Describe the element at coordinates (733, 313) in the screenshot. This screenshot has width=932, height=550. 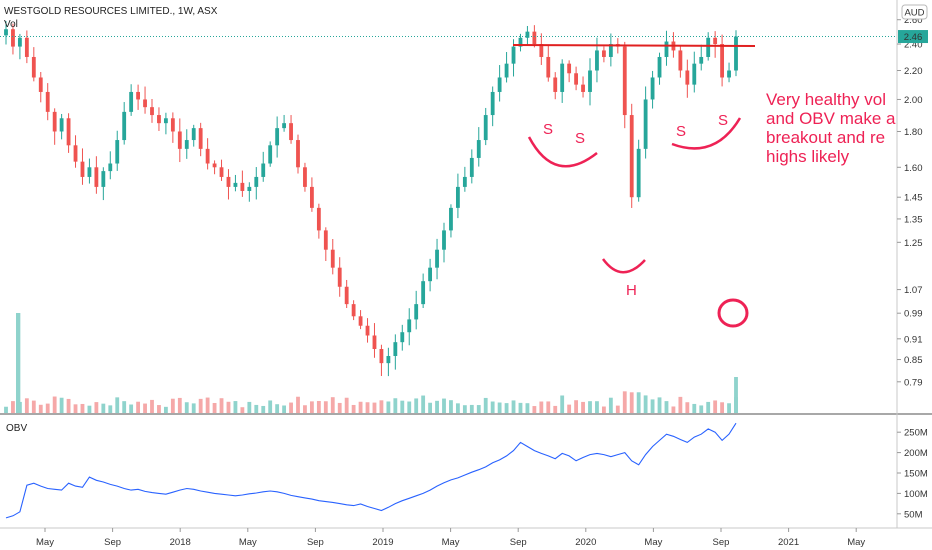
I see `breakout-circle` at that location.